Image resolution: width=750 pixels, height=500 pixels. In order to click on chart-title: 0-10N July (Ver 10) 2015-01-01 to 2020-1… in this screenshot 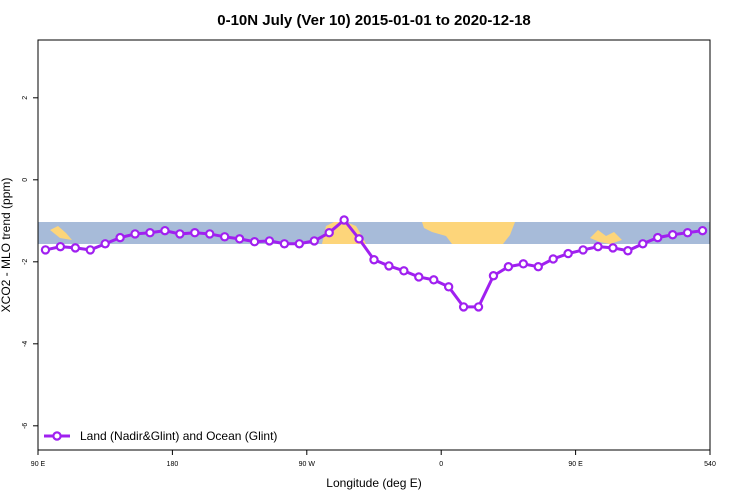, I will do `click(374, 20)`.